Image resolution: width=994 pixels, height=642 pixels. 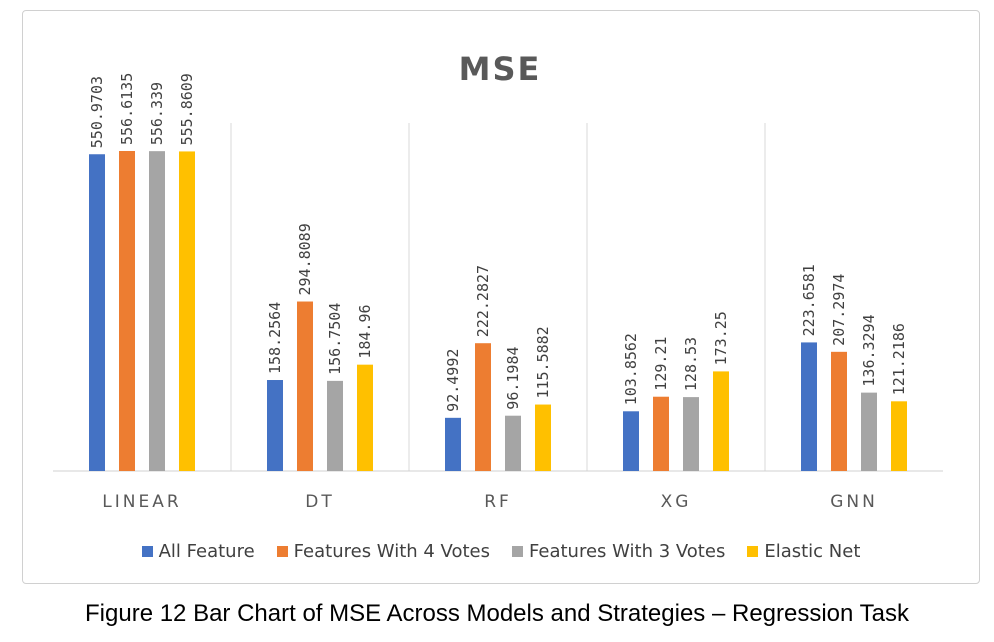 I want to click on legend-item: All Feature, so click(x=198, y=551).